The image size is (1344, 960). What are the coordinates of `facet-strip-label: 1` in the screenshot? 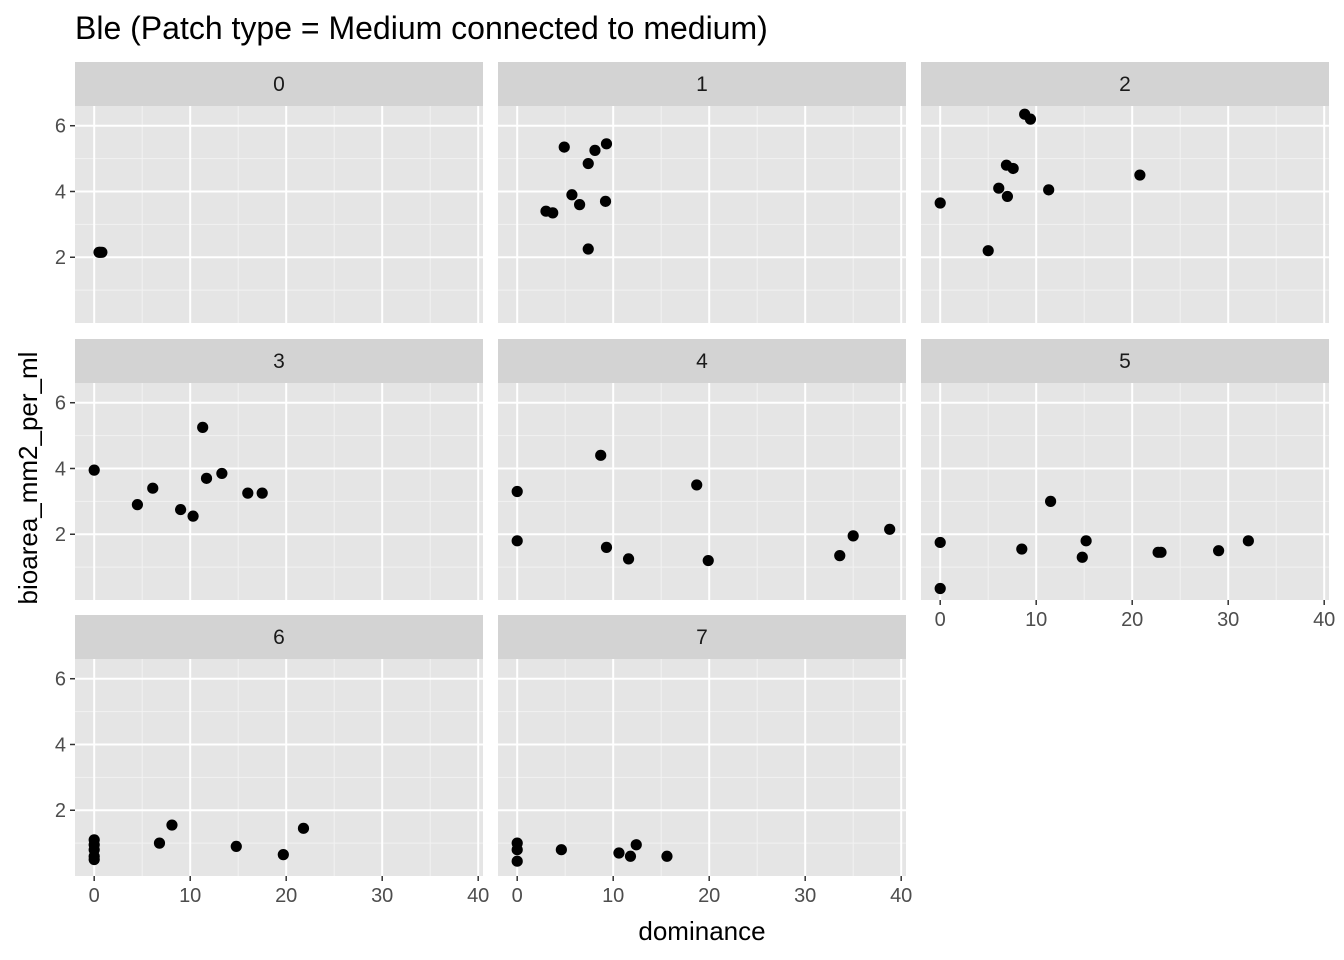 It's located at (702, 84).